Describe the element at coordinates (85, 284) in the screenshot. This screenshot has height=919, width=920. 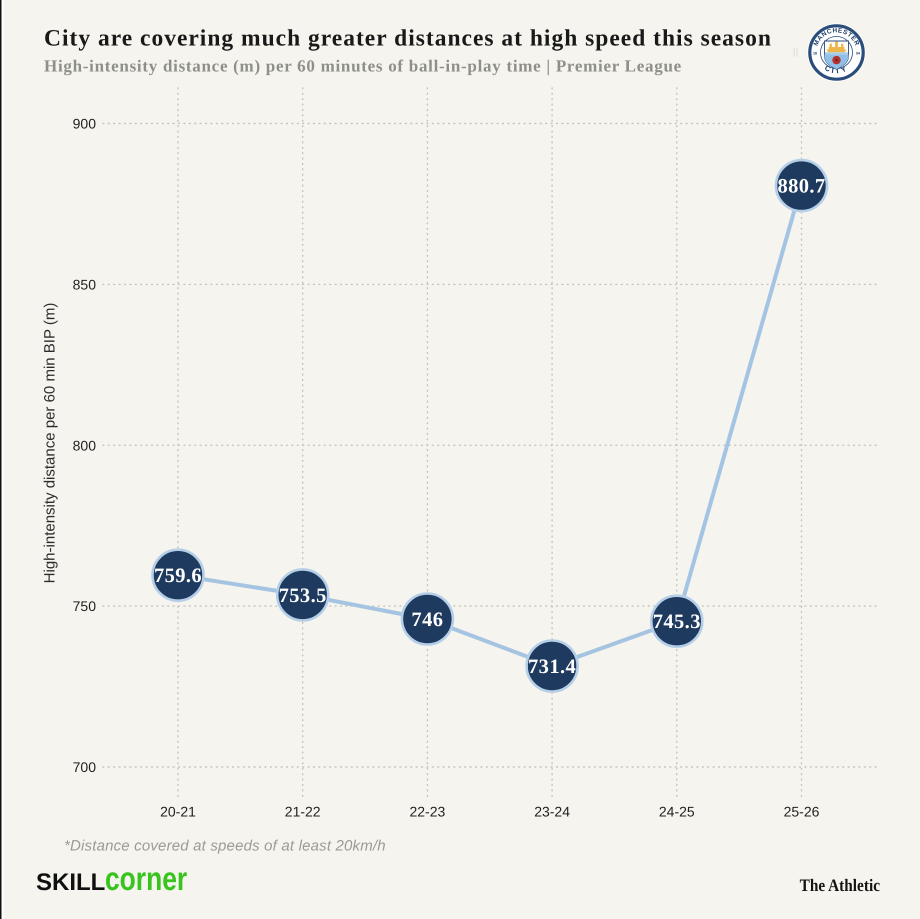
I see `svg-text: 850` at that location.